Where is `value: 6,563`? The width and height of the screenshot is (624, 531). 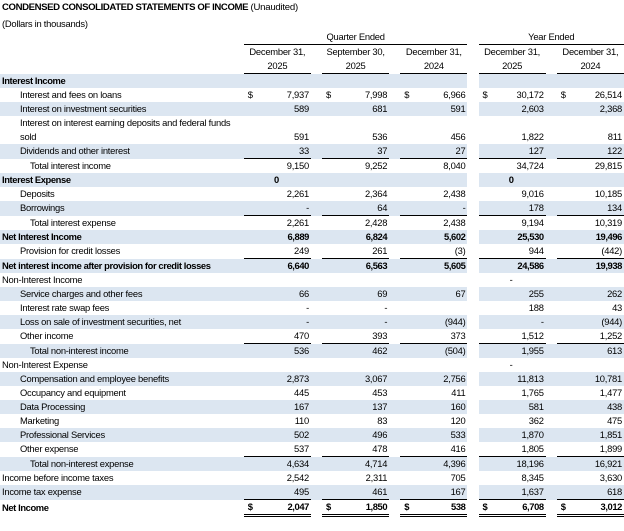 value: 6,563 is located at coordinates (376, 265).